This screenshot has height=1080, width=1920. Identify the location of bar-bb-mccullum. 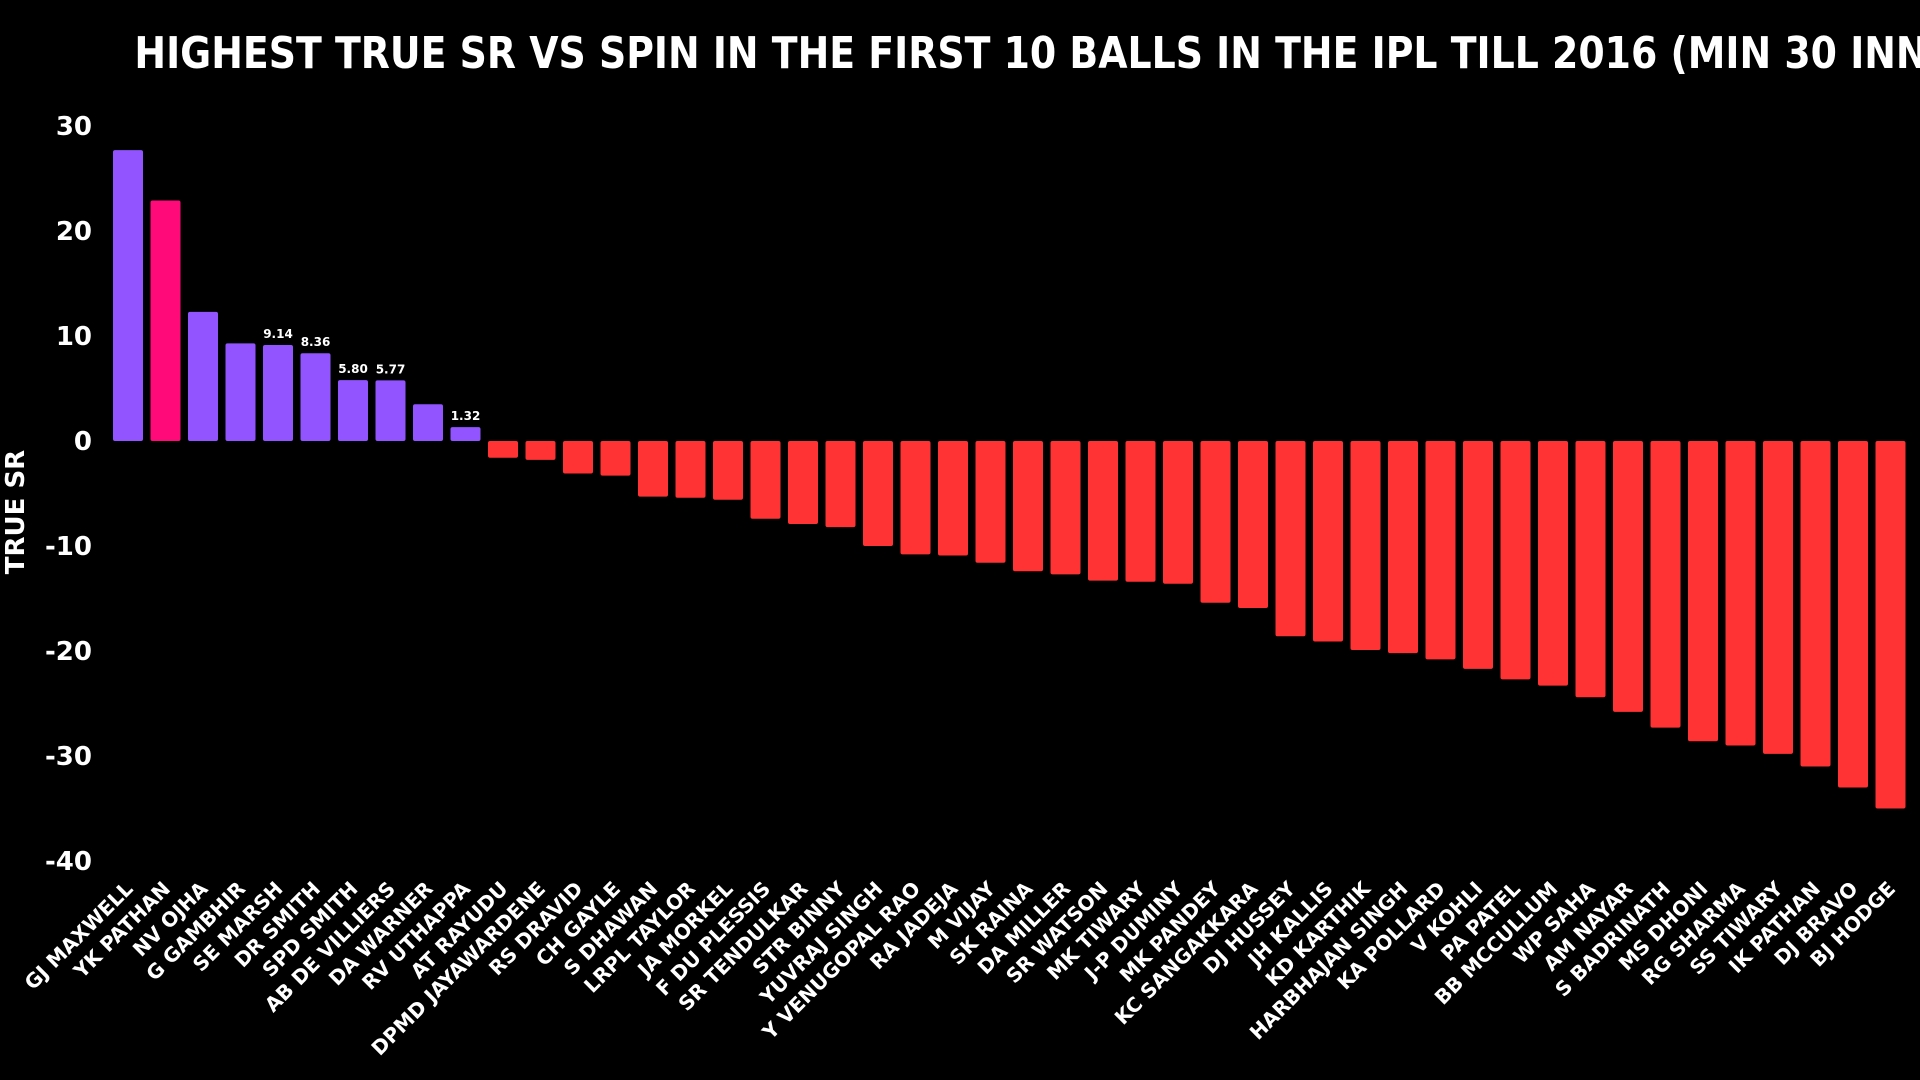
(1553, 563).